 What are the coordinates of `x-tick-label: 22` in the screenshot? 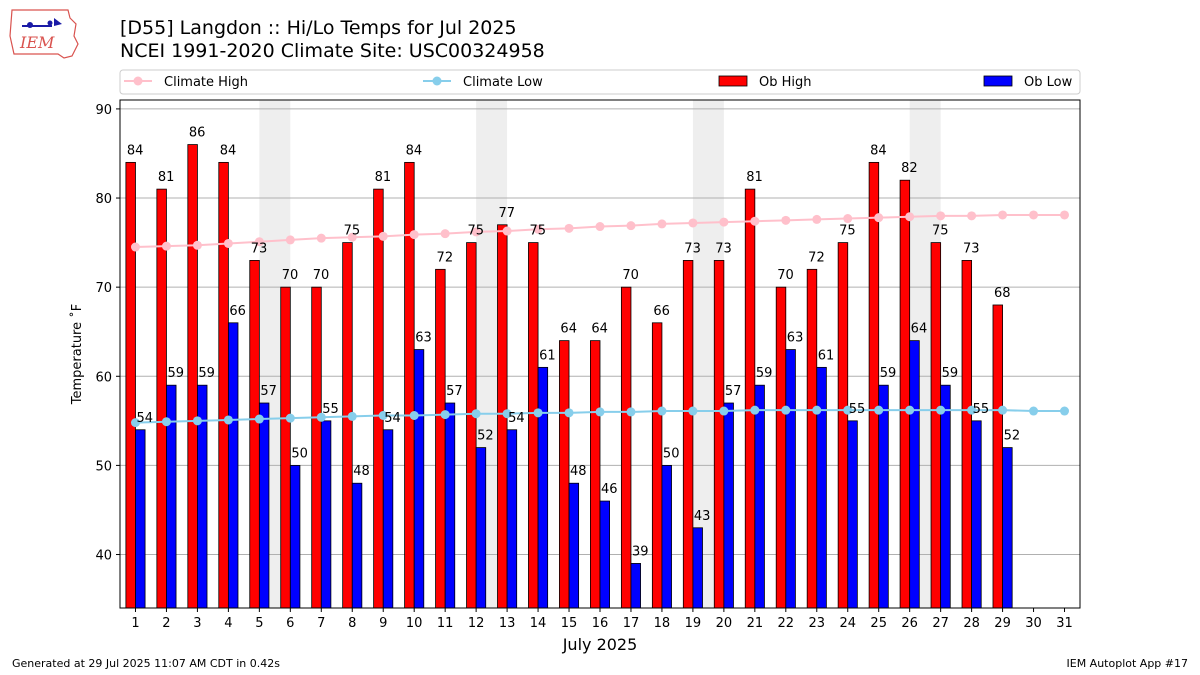 It's located at (786, 623).